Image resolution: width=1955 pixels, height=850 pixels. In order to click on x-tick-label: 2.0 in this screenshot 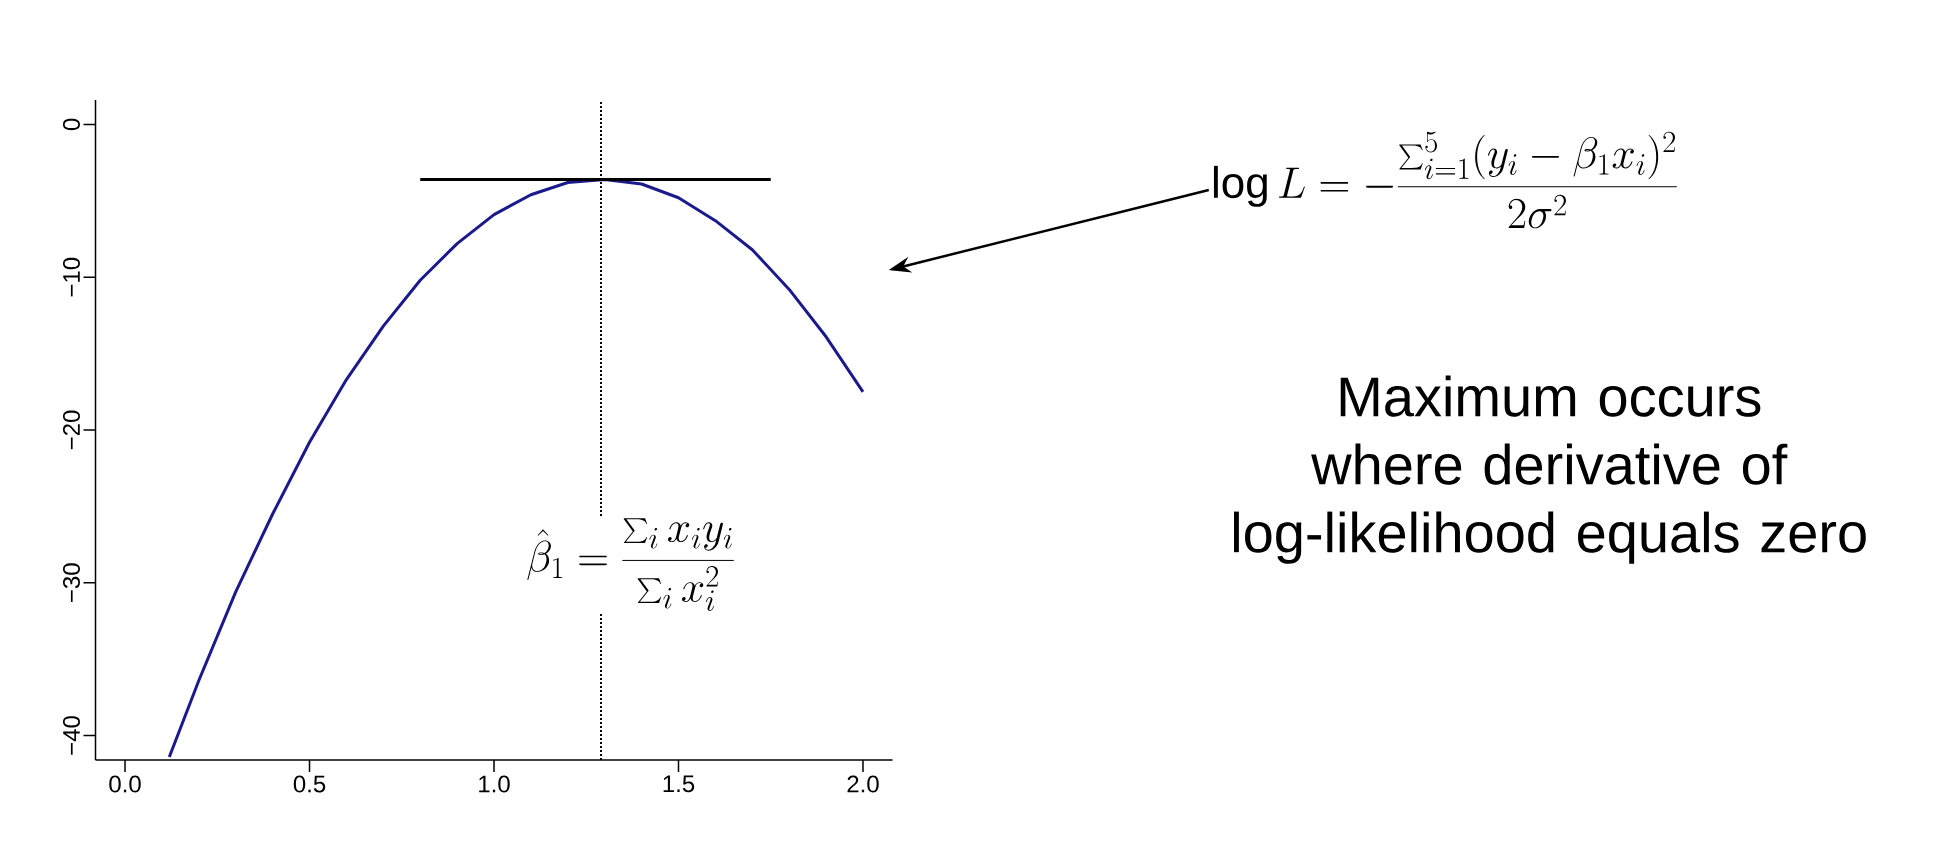, I will do `click(863, 784)`.